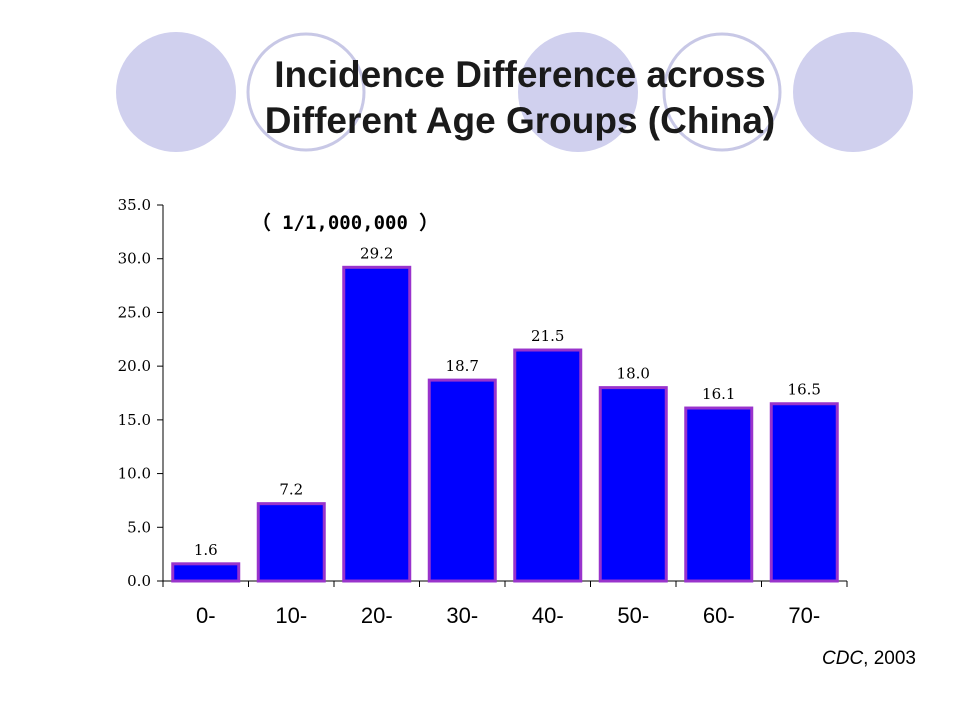 Image resolution: width=960 pixels, height=720 pixels. Describe the element at coordinates (291, 490) in the screenshot. I see `bar-value-label: 7.2` at that location.